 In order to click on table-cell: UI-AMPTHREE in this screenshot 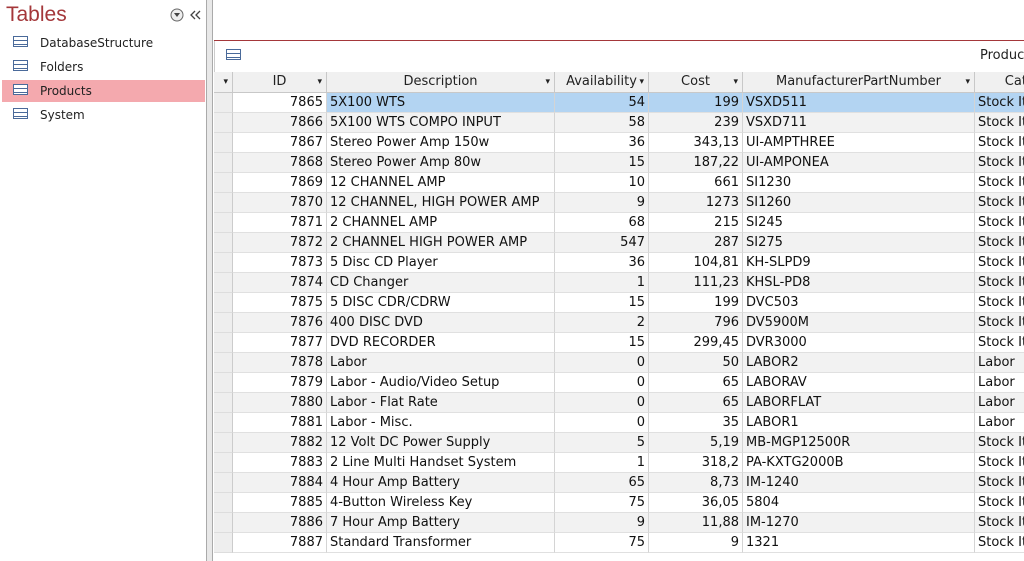, I will do `click(859, 143)`.